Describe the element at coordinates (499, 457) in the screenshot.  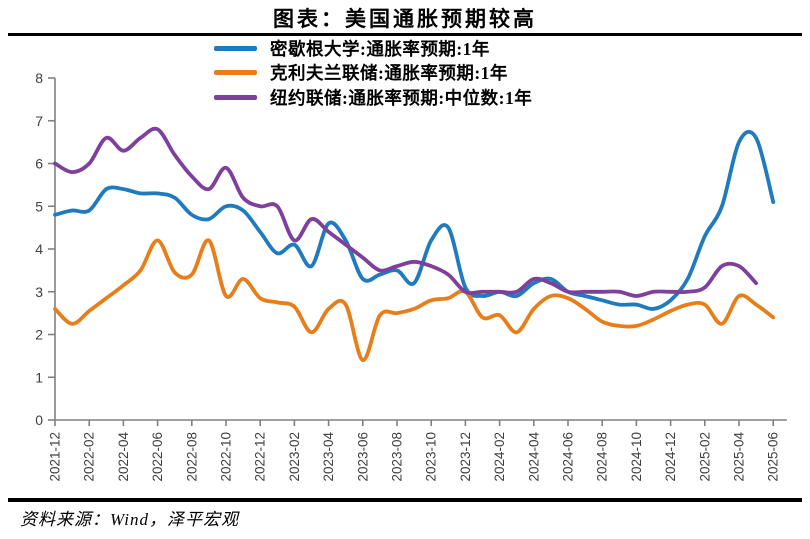
I see `x-tick-label: 2024-02` at that location.